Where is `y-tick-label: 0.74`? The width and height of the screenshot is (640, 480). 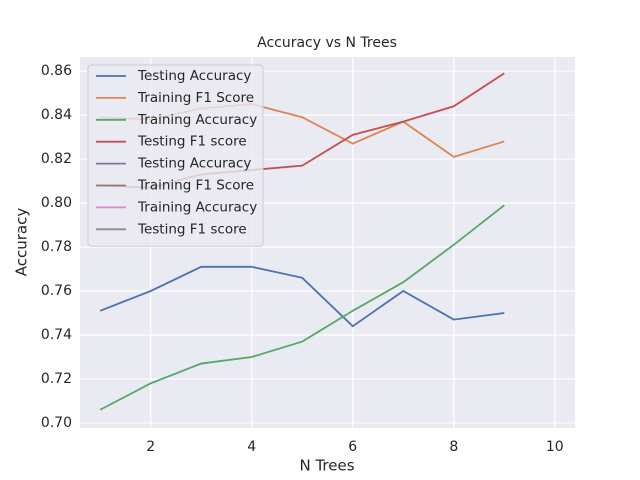
y-tick-label: 0.74 is located at coordinates (56, 335).